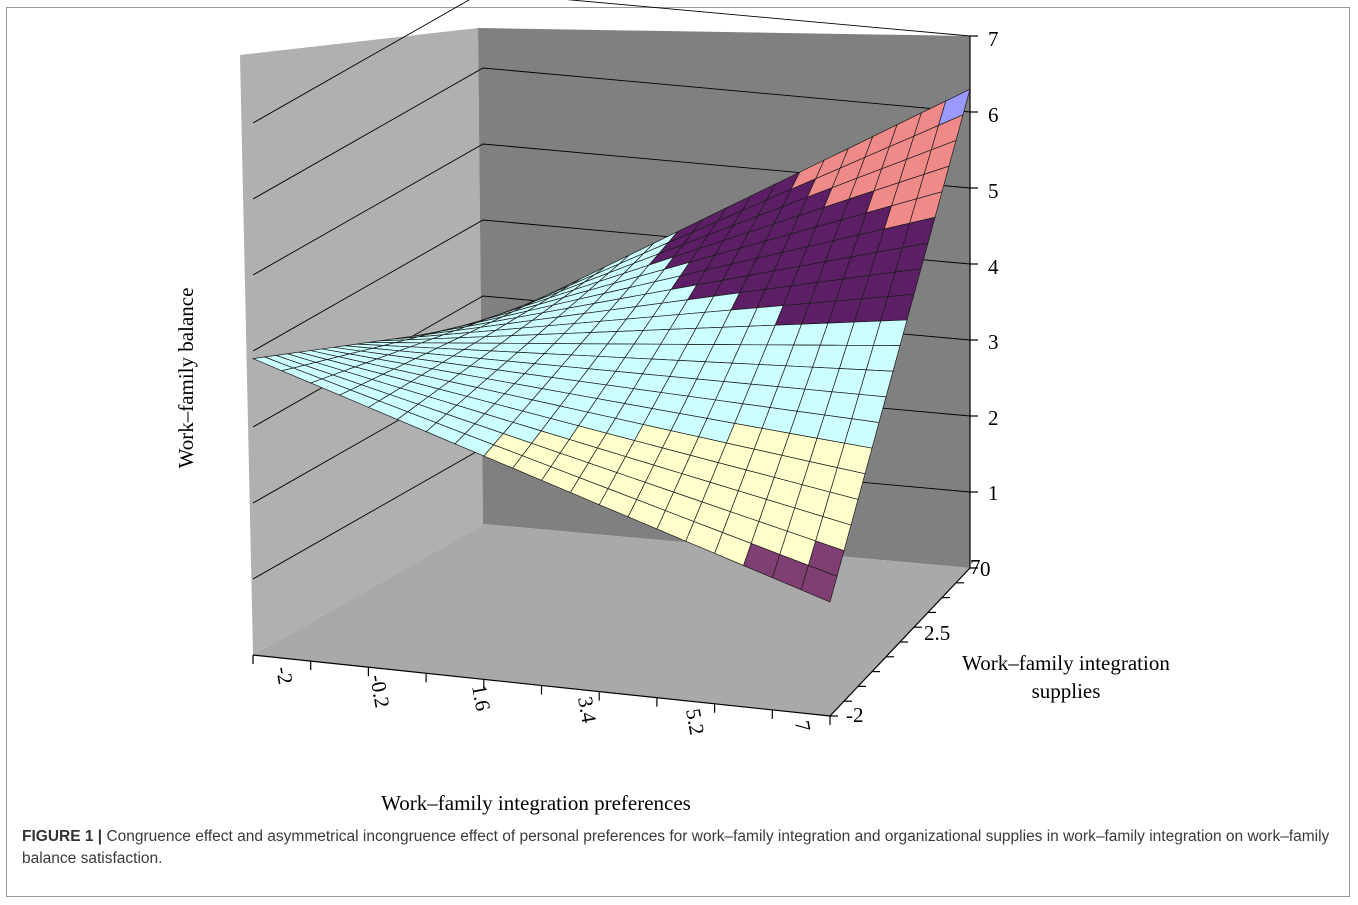 The height and width of the screenshot is (905, 1358). I want to click on y-axis-title-line2: supplies, so click(1066, 691).